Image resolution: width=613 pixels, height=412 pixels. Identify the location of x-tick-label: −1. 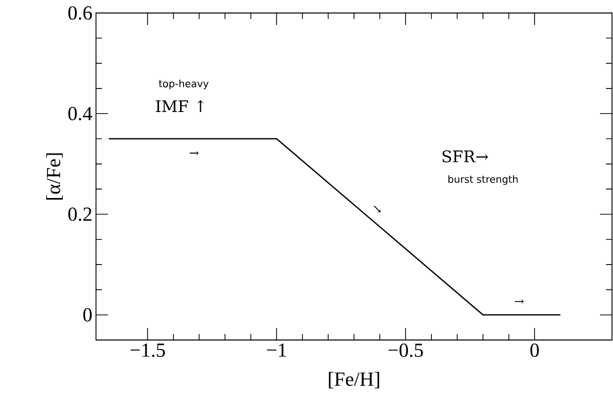
(276, 350).